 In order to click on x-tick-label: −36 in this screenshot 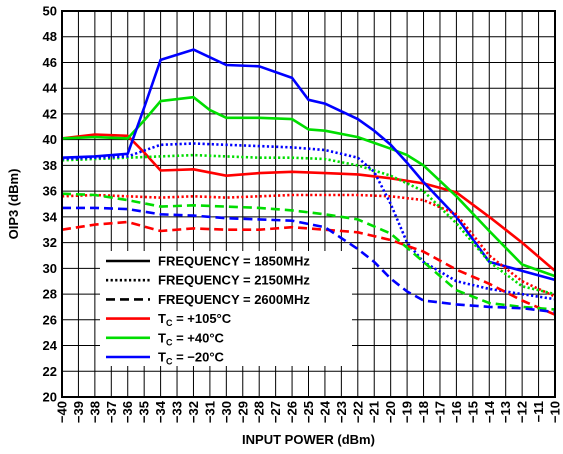, I will do `click(127, 412)`.